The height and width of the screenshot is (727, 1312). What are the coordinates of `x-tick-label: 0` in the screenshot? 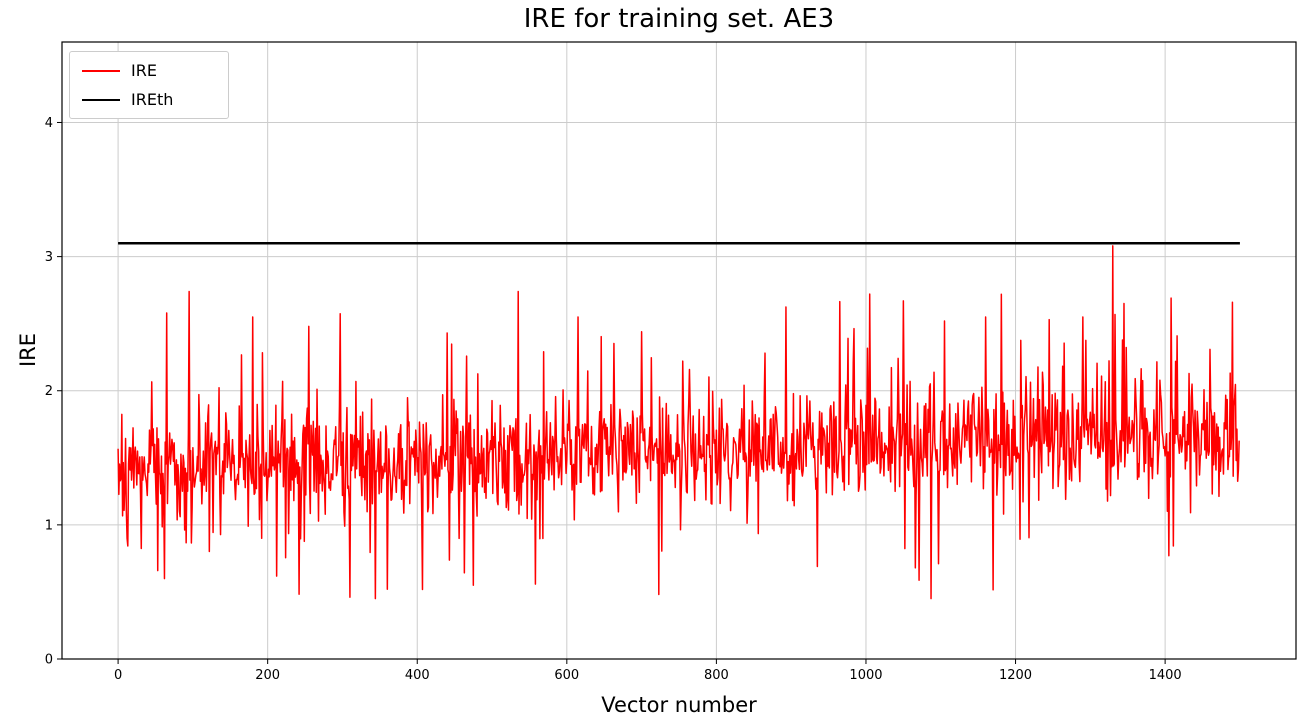 It's located at (118, 675).